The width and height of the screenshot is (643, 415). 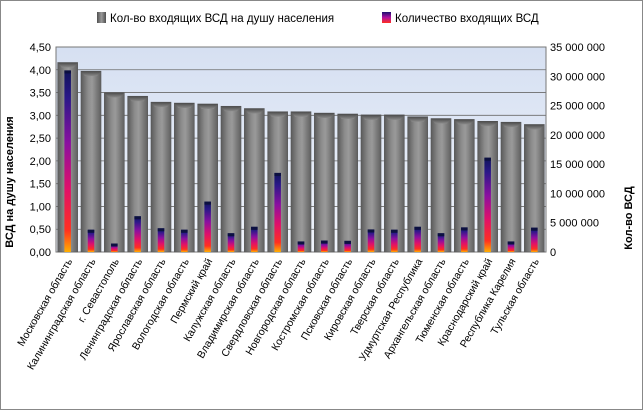 What do you see at coordinates (577, 136) in the screenshot?
I see `y-right-tick-label: 20 000 000` at bounding box center [577, 136].